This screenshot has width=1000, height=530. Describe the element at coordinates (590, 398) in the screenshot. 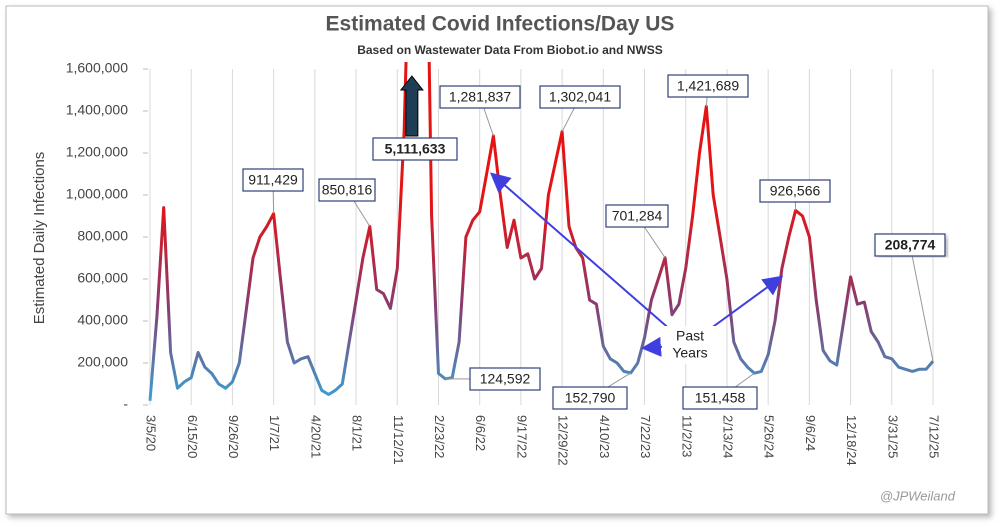

I see `value-label: 152,790` at that location.